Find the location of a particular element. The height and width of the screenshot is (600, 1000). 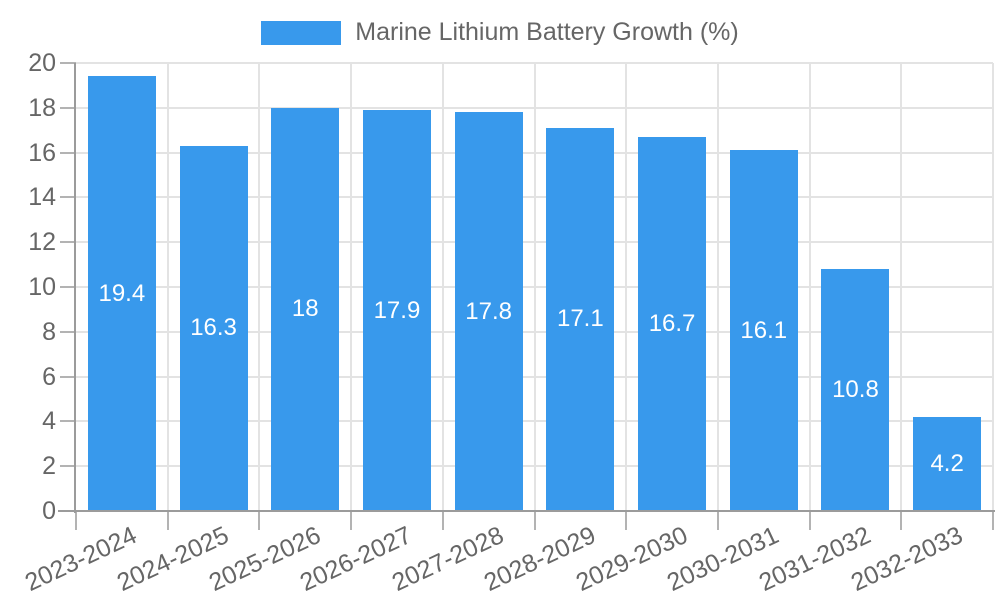

y-tick-label: 10 is located at coordinates (42, 287).